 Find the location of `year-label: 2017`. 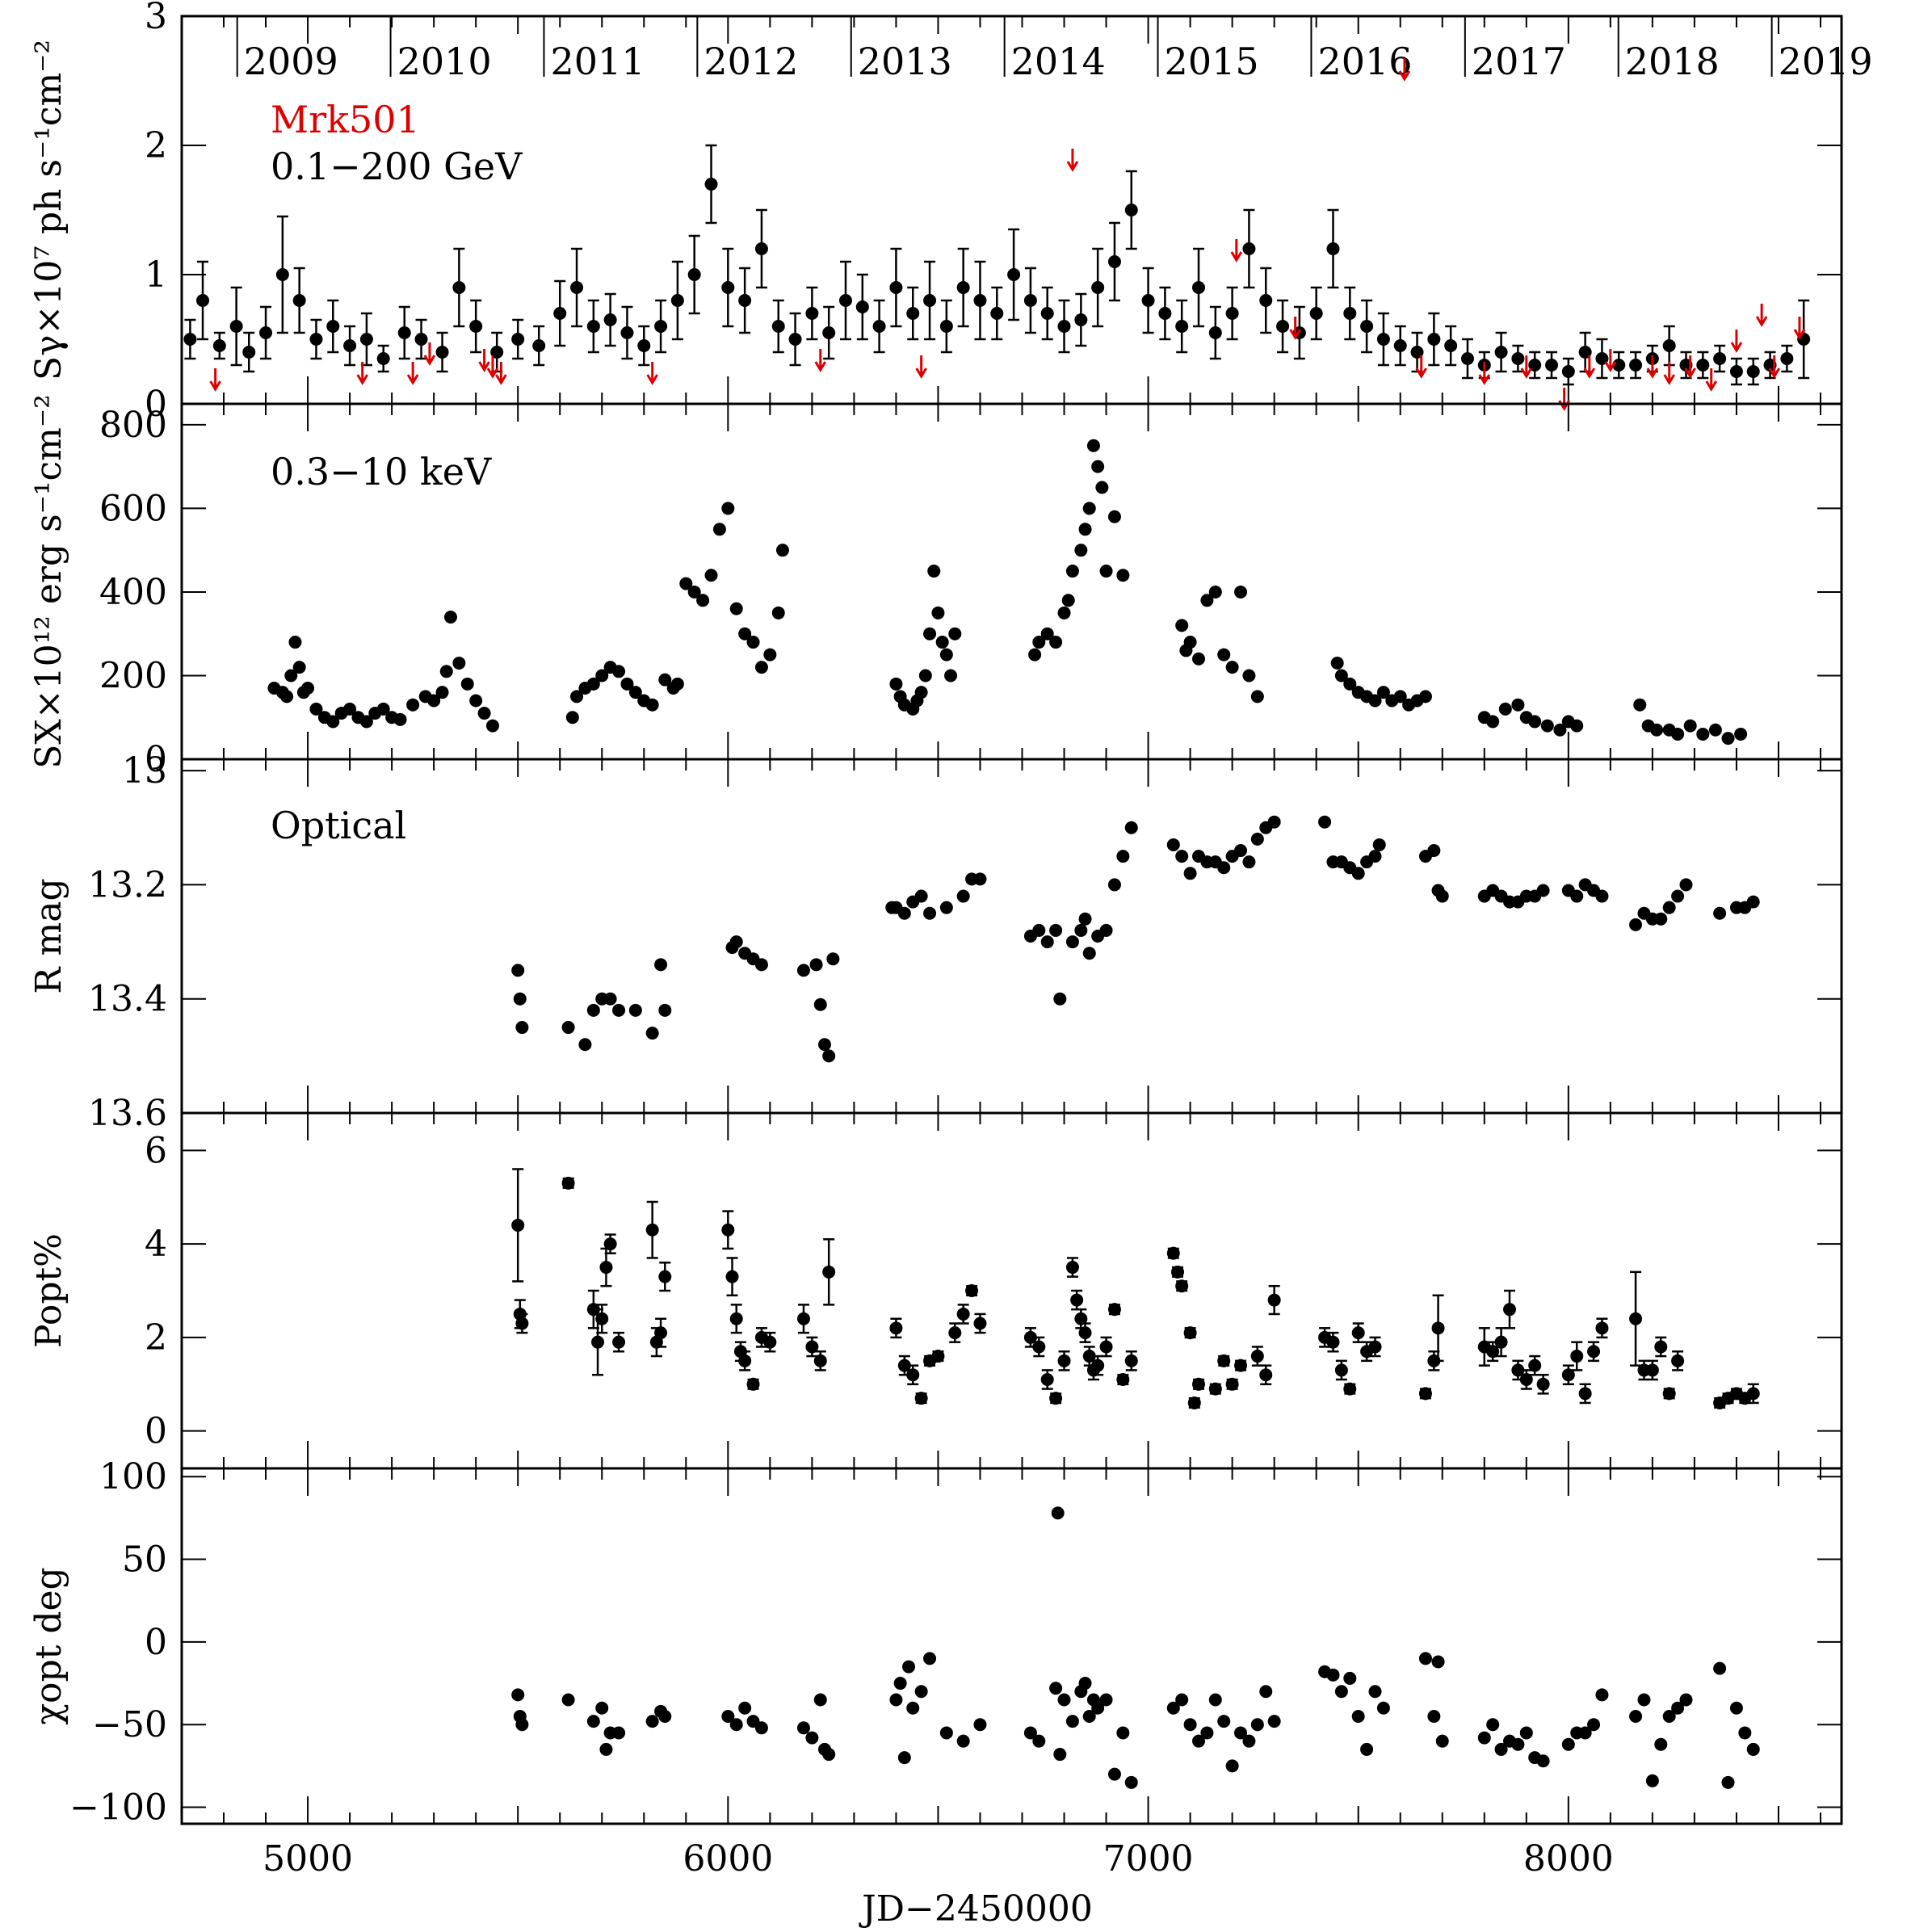

year-label: 2017 is located at coordinates (1519, 61).